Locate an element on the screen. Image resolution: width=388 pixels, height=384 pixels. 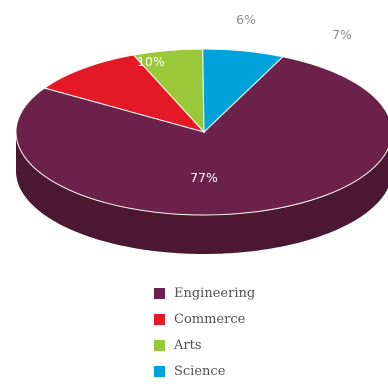
data-label-commerce: 10% is located at coordinates (151, 61).